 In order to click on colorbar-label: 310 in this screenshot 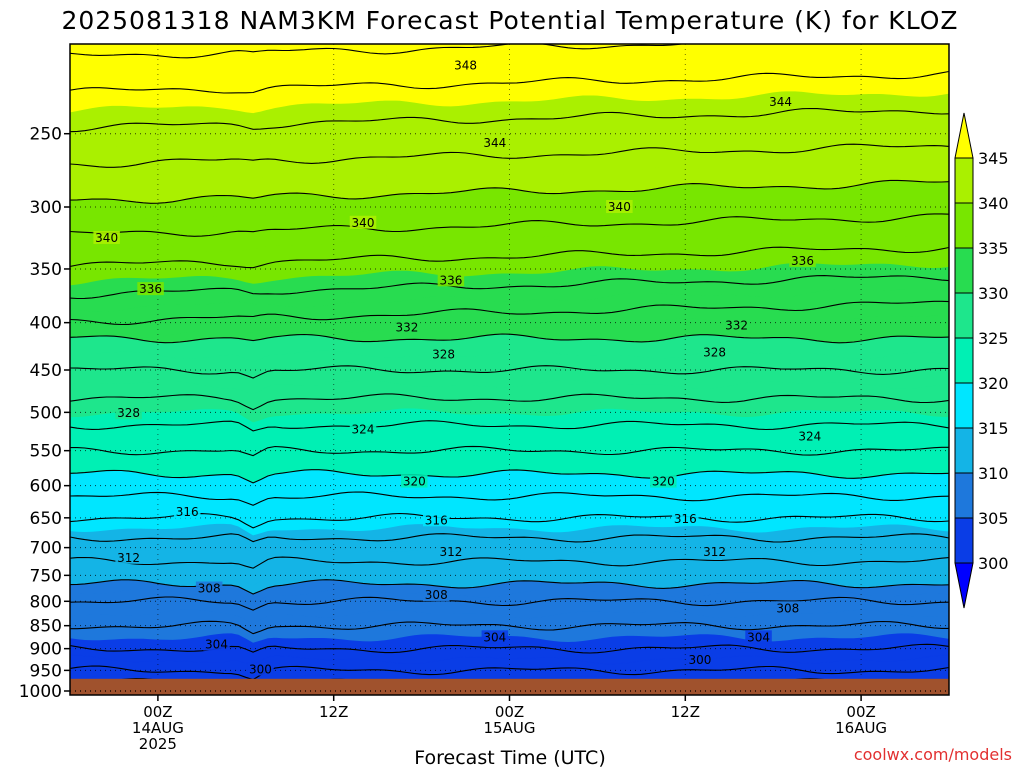, I will do `click(993, 473)`.